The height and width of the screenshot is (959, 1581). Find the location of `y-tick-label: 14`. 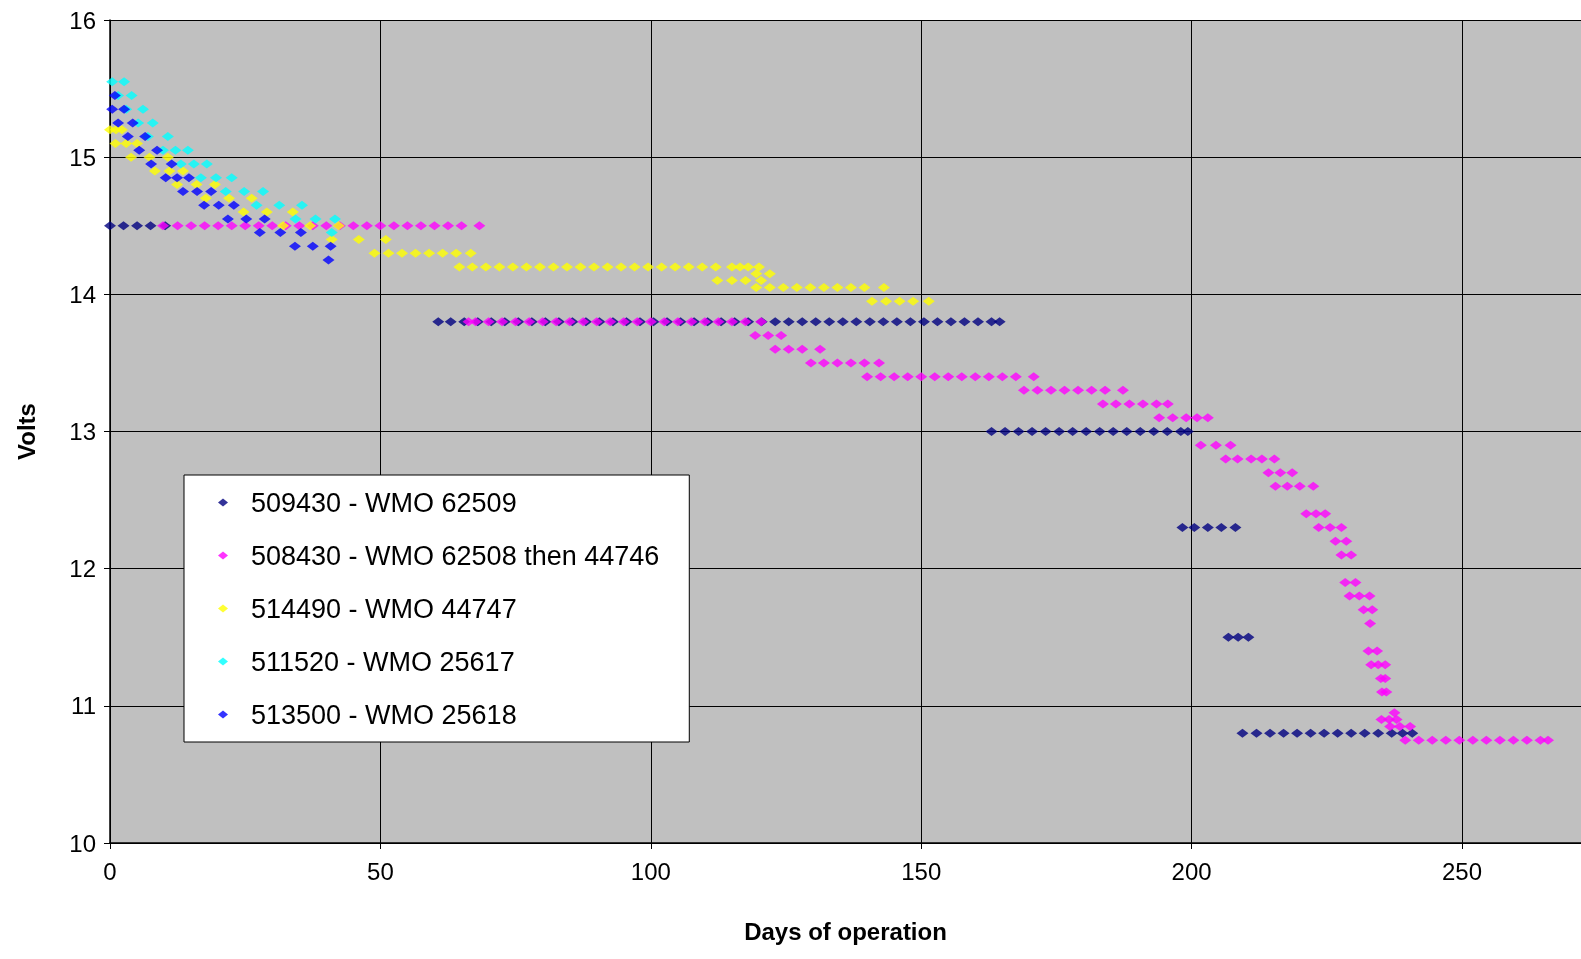

y-tick-label: 14 is located at coordinates (82, 294).